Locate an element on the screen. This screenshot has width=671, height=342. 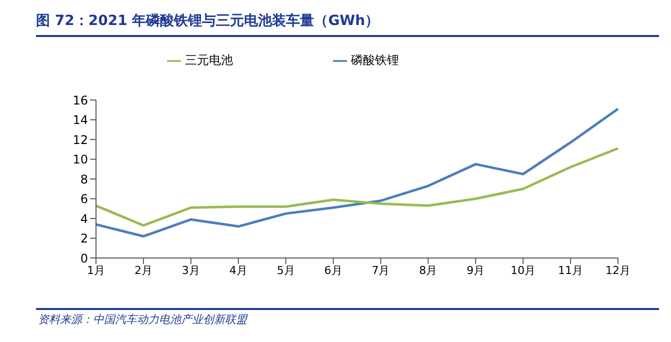
x-tick-label: 12月 is located at coordinates (618, 270).